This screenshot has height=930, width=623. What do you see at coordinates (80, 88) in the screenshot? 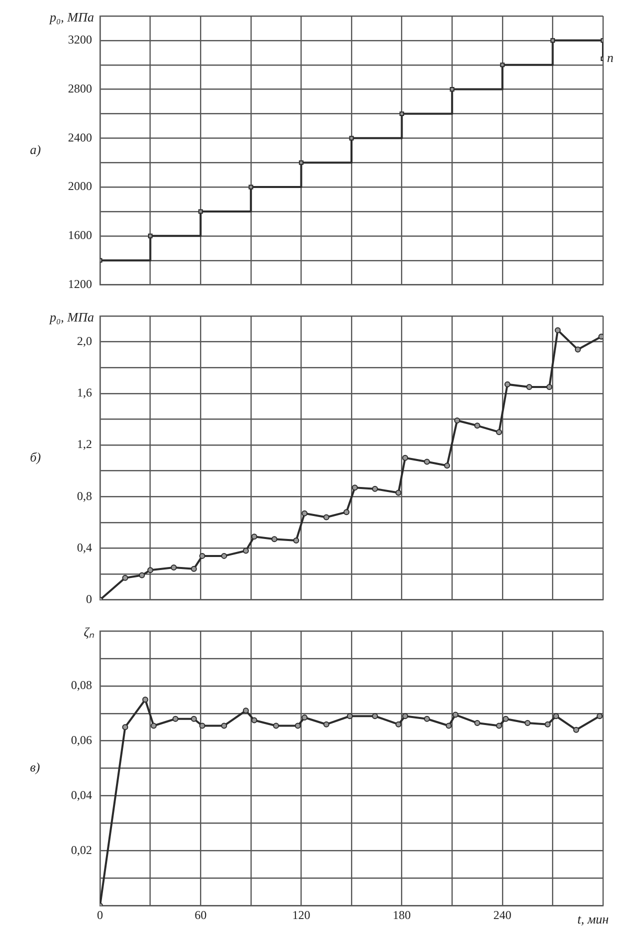
I see `y-tick-label: 2800` at bounding box center [80, 88].